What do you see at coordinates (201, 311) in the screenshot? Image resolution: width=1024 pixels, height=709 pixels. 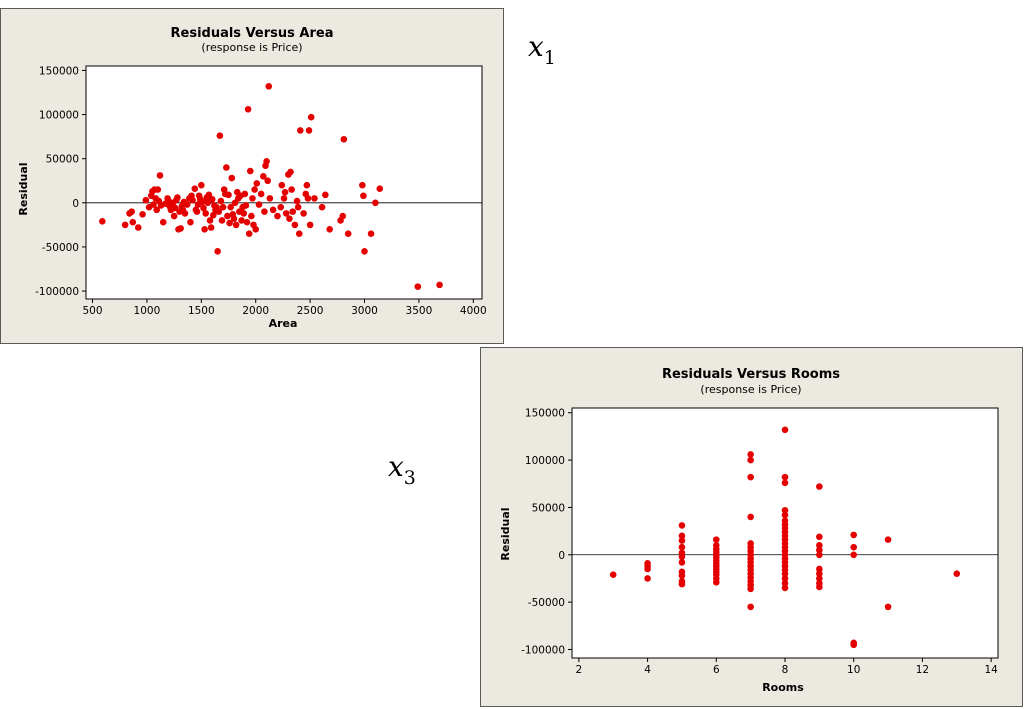 I see `x-tick-label: 1500` at bounding box center [201, 311].